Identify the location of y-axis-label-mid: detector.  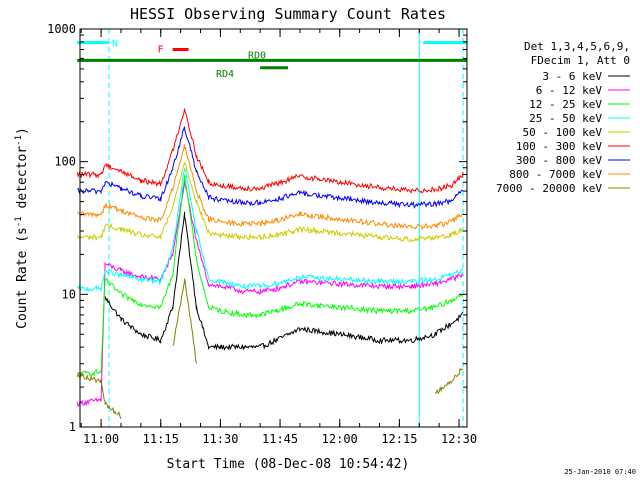
(22, 181).